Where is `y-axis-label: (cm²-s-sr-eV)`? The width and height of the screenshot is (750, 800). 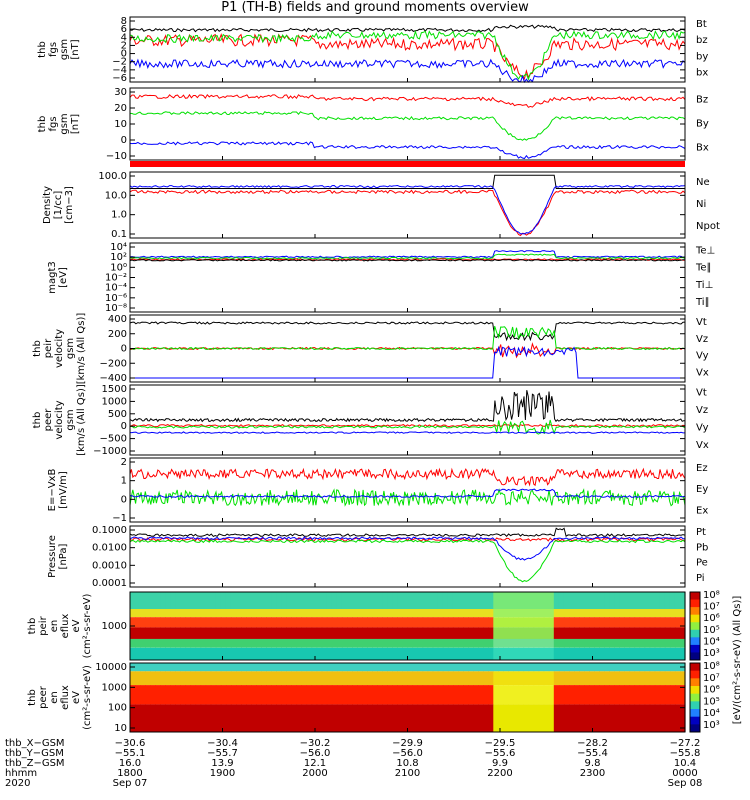 y-axis-label: (cm²-s-sr-eV) is located at coordinates (87, 626).